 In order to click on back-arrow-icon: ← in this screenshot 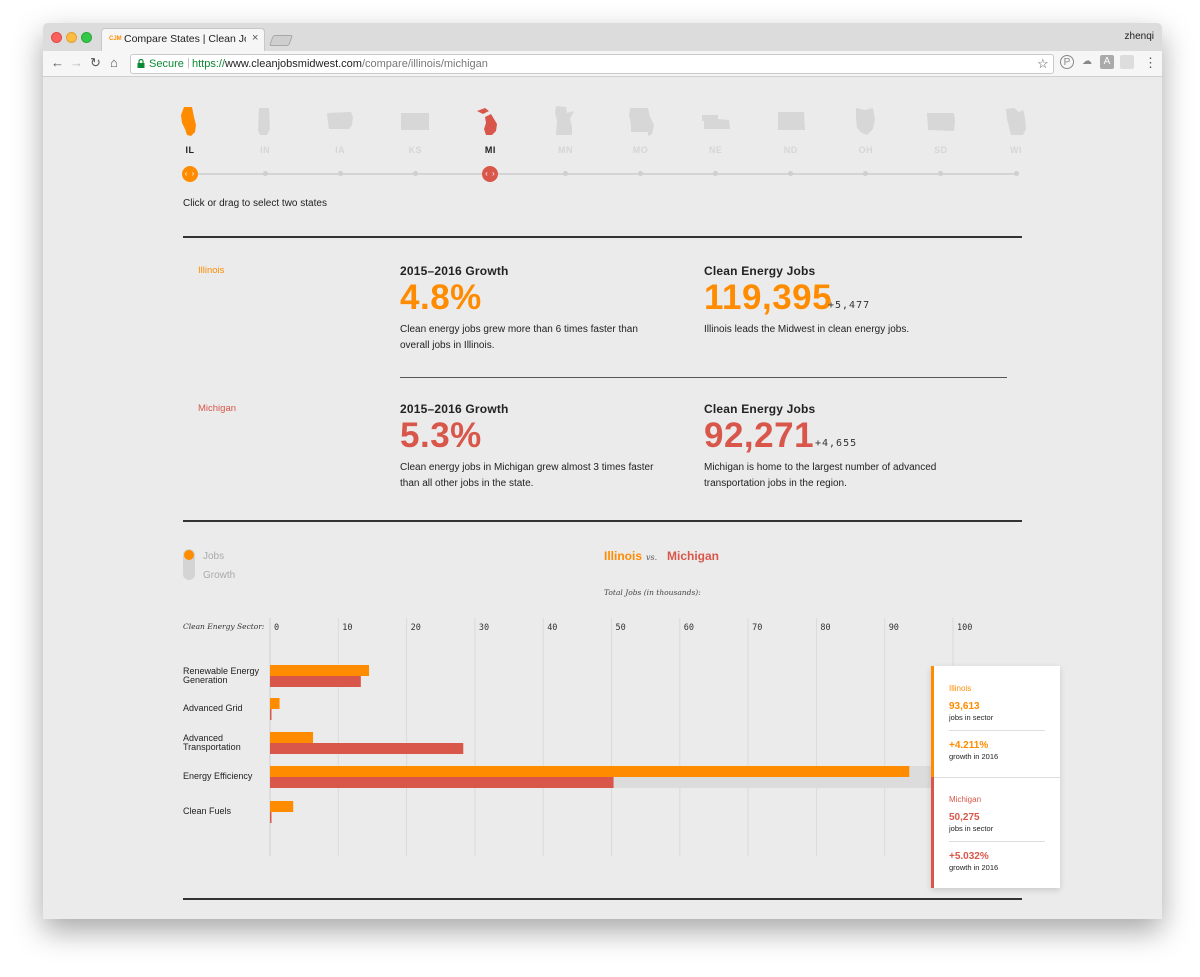, I will do `click(57, 62)`.